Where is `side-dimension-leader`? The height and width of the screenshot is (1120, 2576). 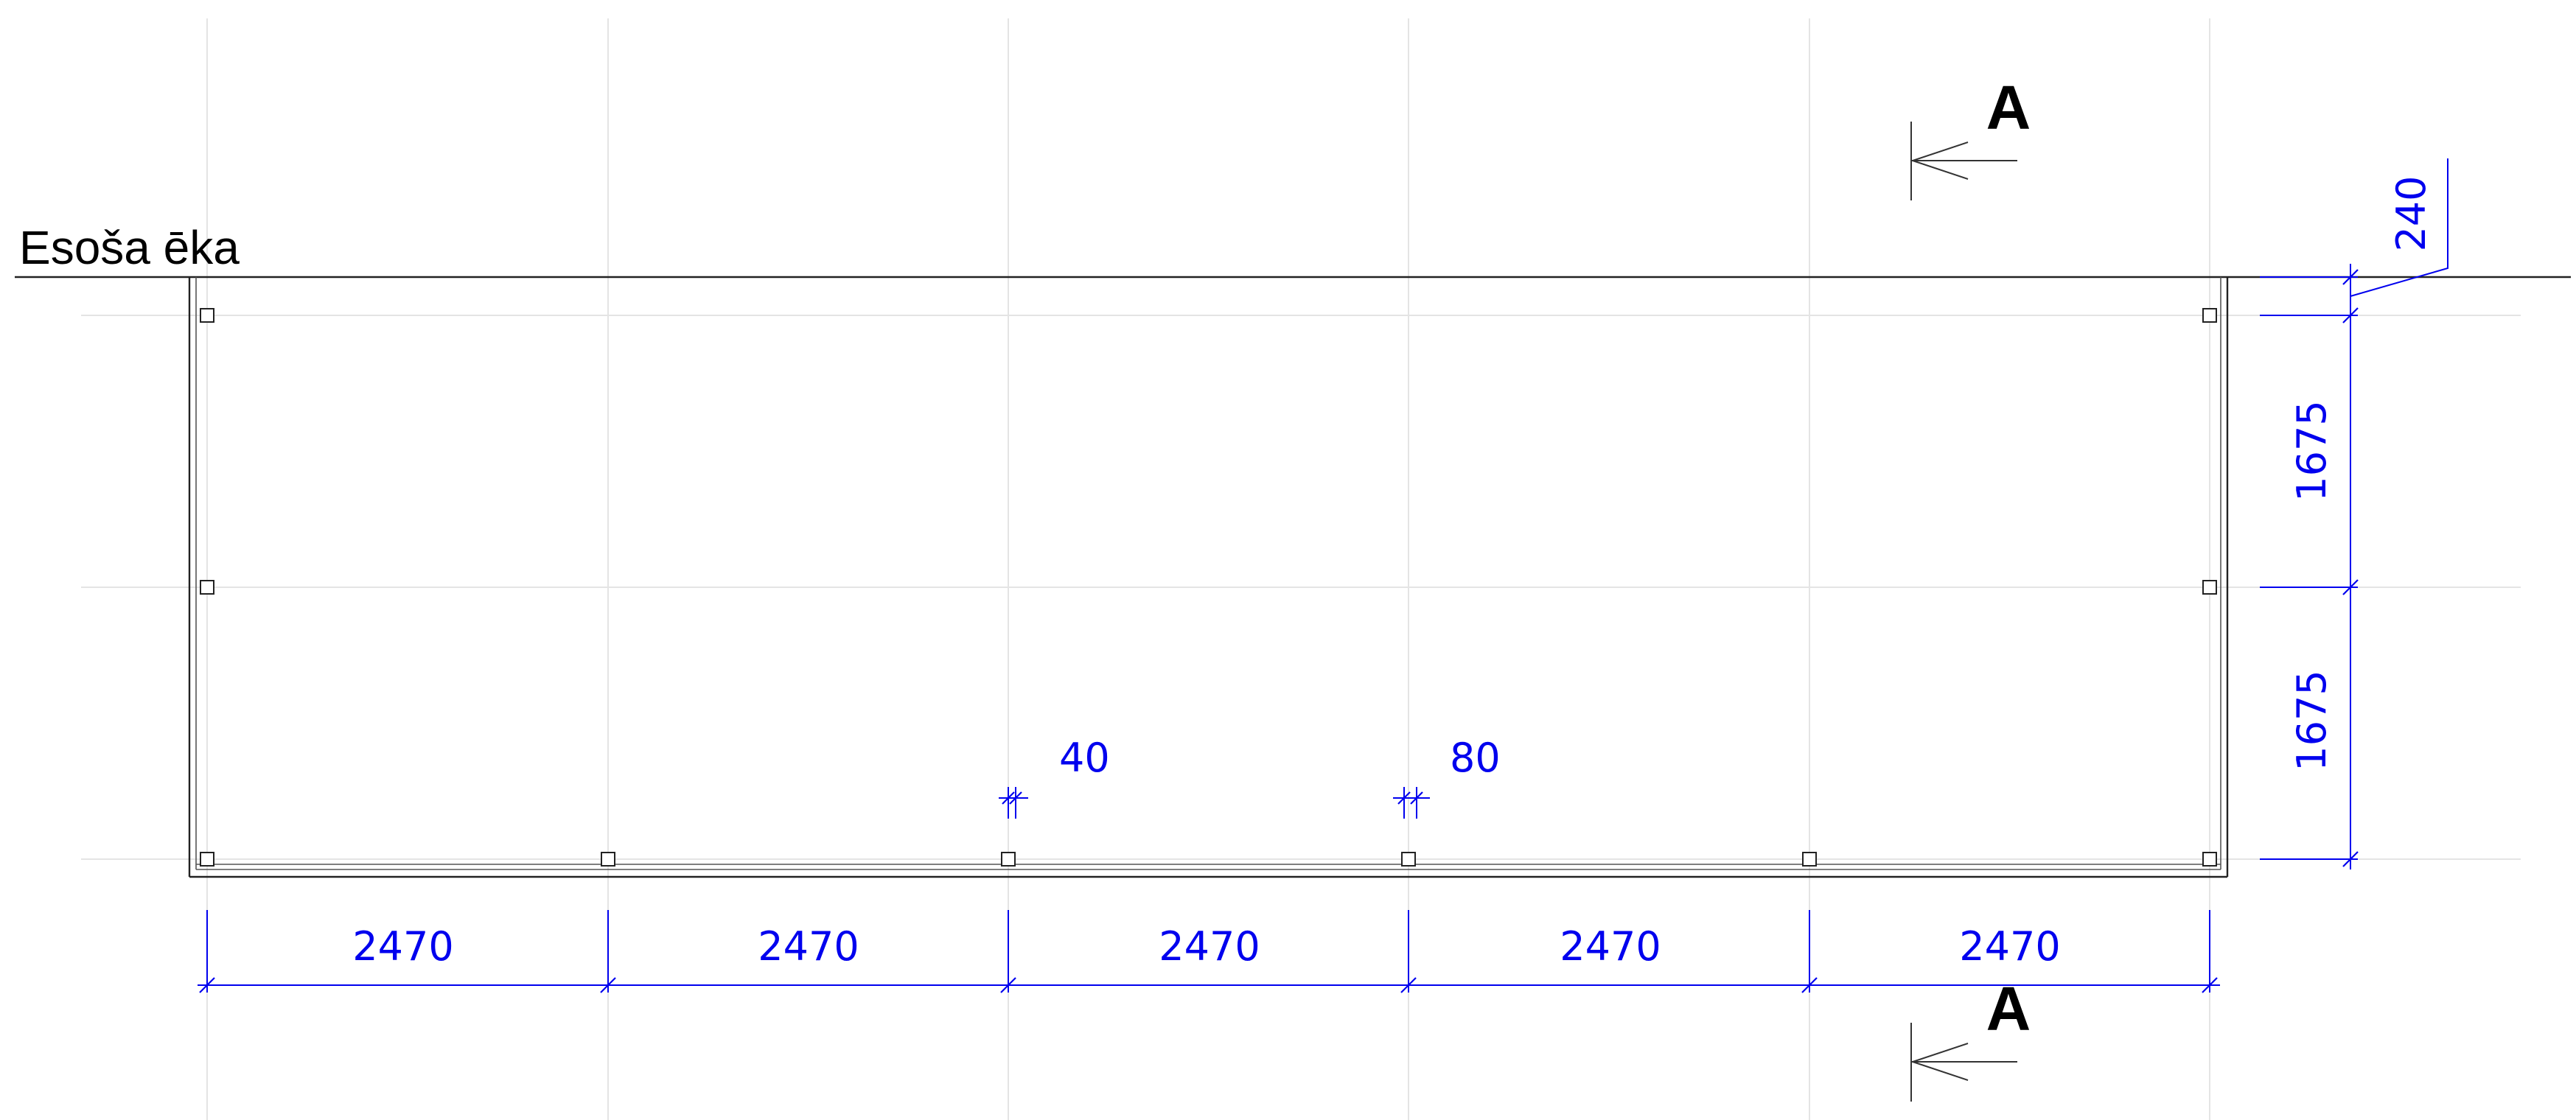
side-dimension-leader is located at coordinates (2399, 227).